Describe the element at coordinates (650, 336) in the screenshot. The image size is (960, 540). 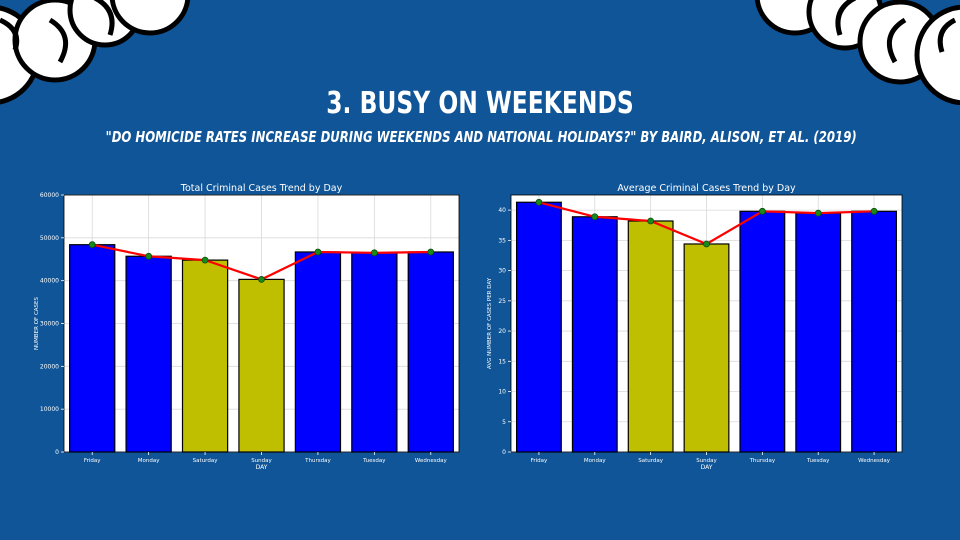
I see `average-chart-bar-saturday` at that location.